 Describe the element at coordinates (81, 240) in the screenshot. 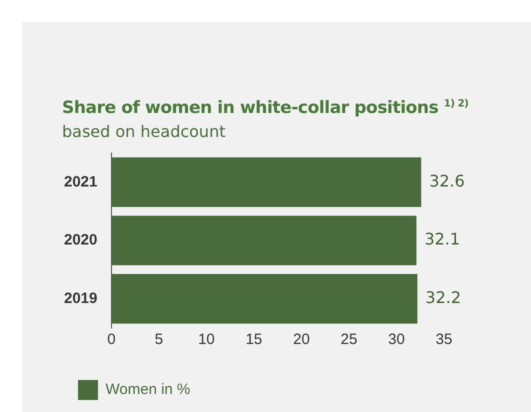

I see `y-tick-label: 2020` at that location.